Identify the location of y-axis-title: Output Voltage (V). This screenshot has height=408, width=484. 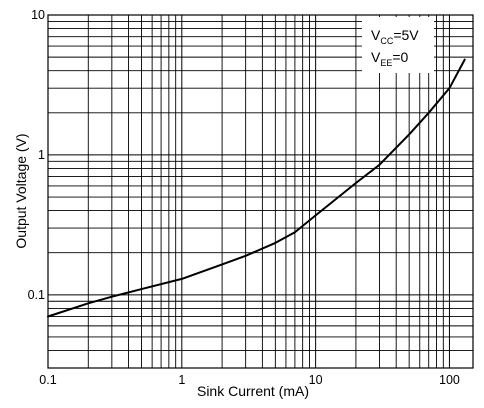
(21, 190).